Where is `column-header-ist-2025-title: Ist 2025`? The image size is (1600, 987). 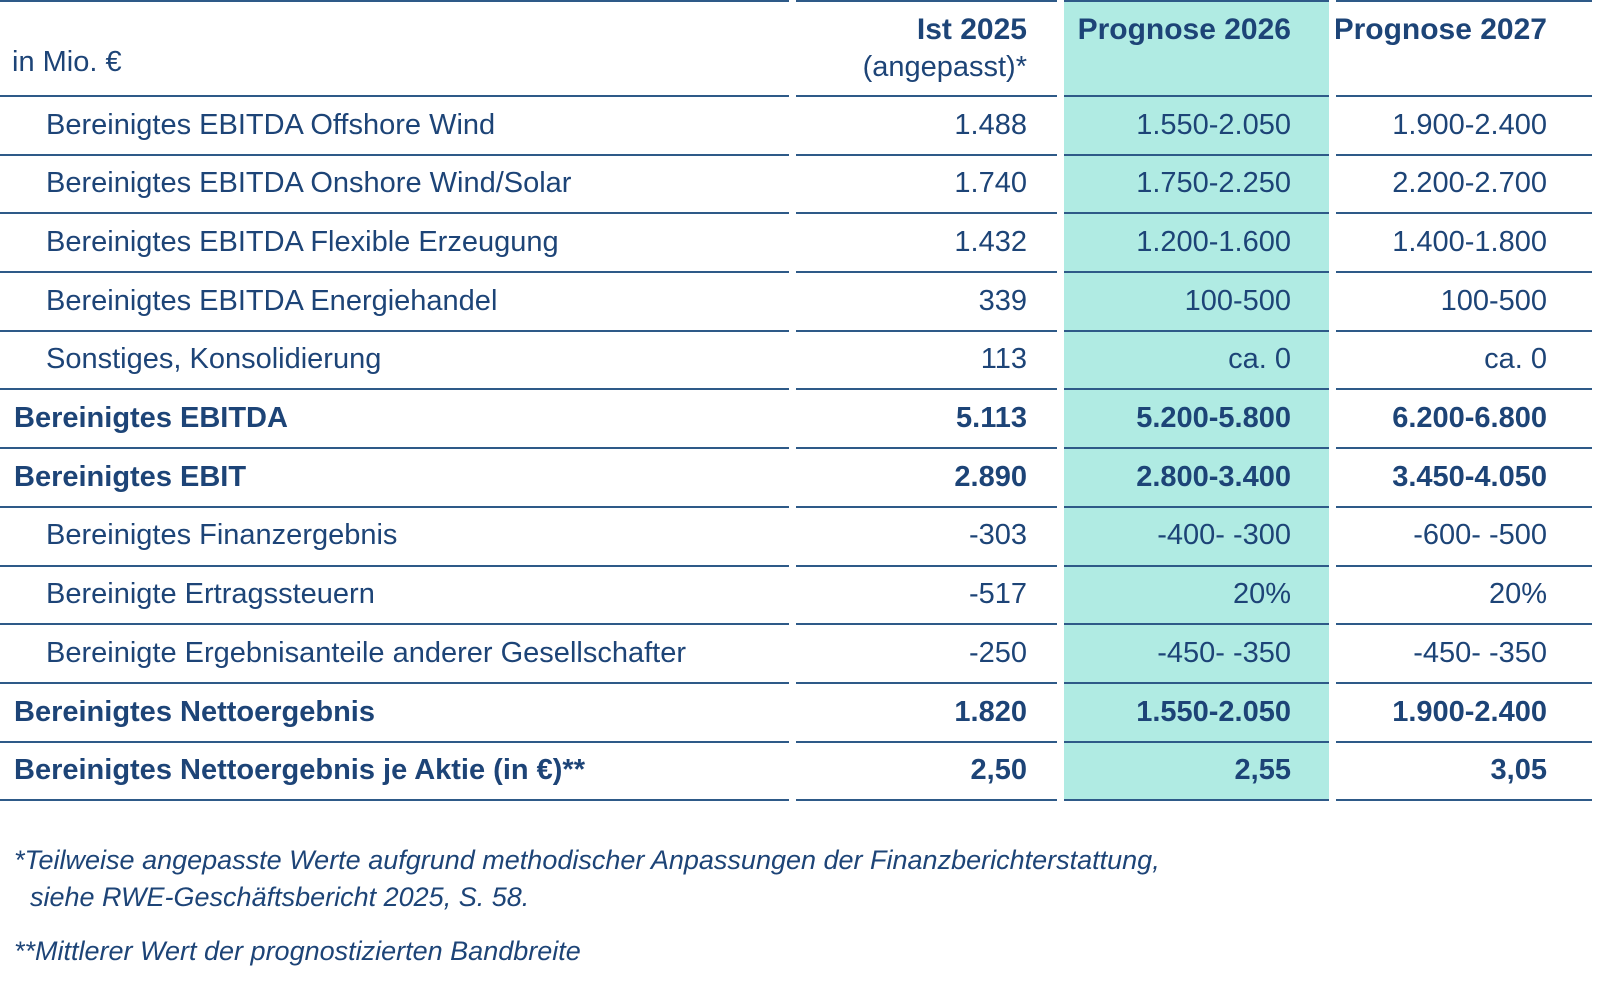 column-header-ist-2025-title: Ist 2025 is located at coordinates (971, 29).